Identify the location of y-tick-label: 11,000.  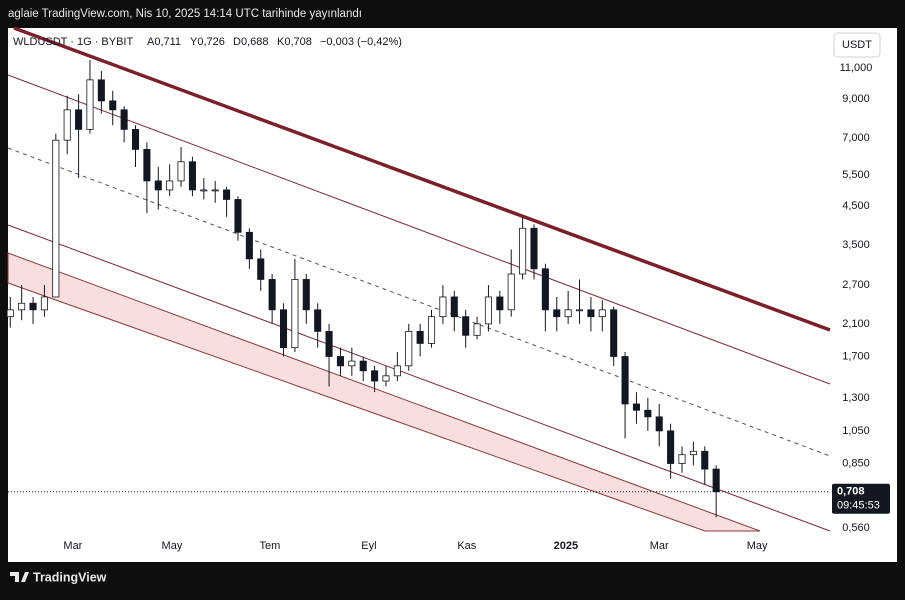
(856, 68).